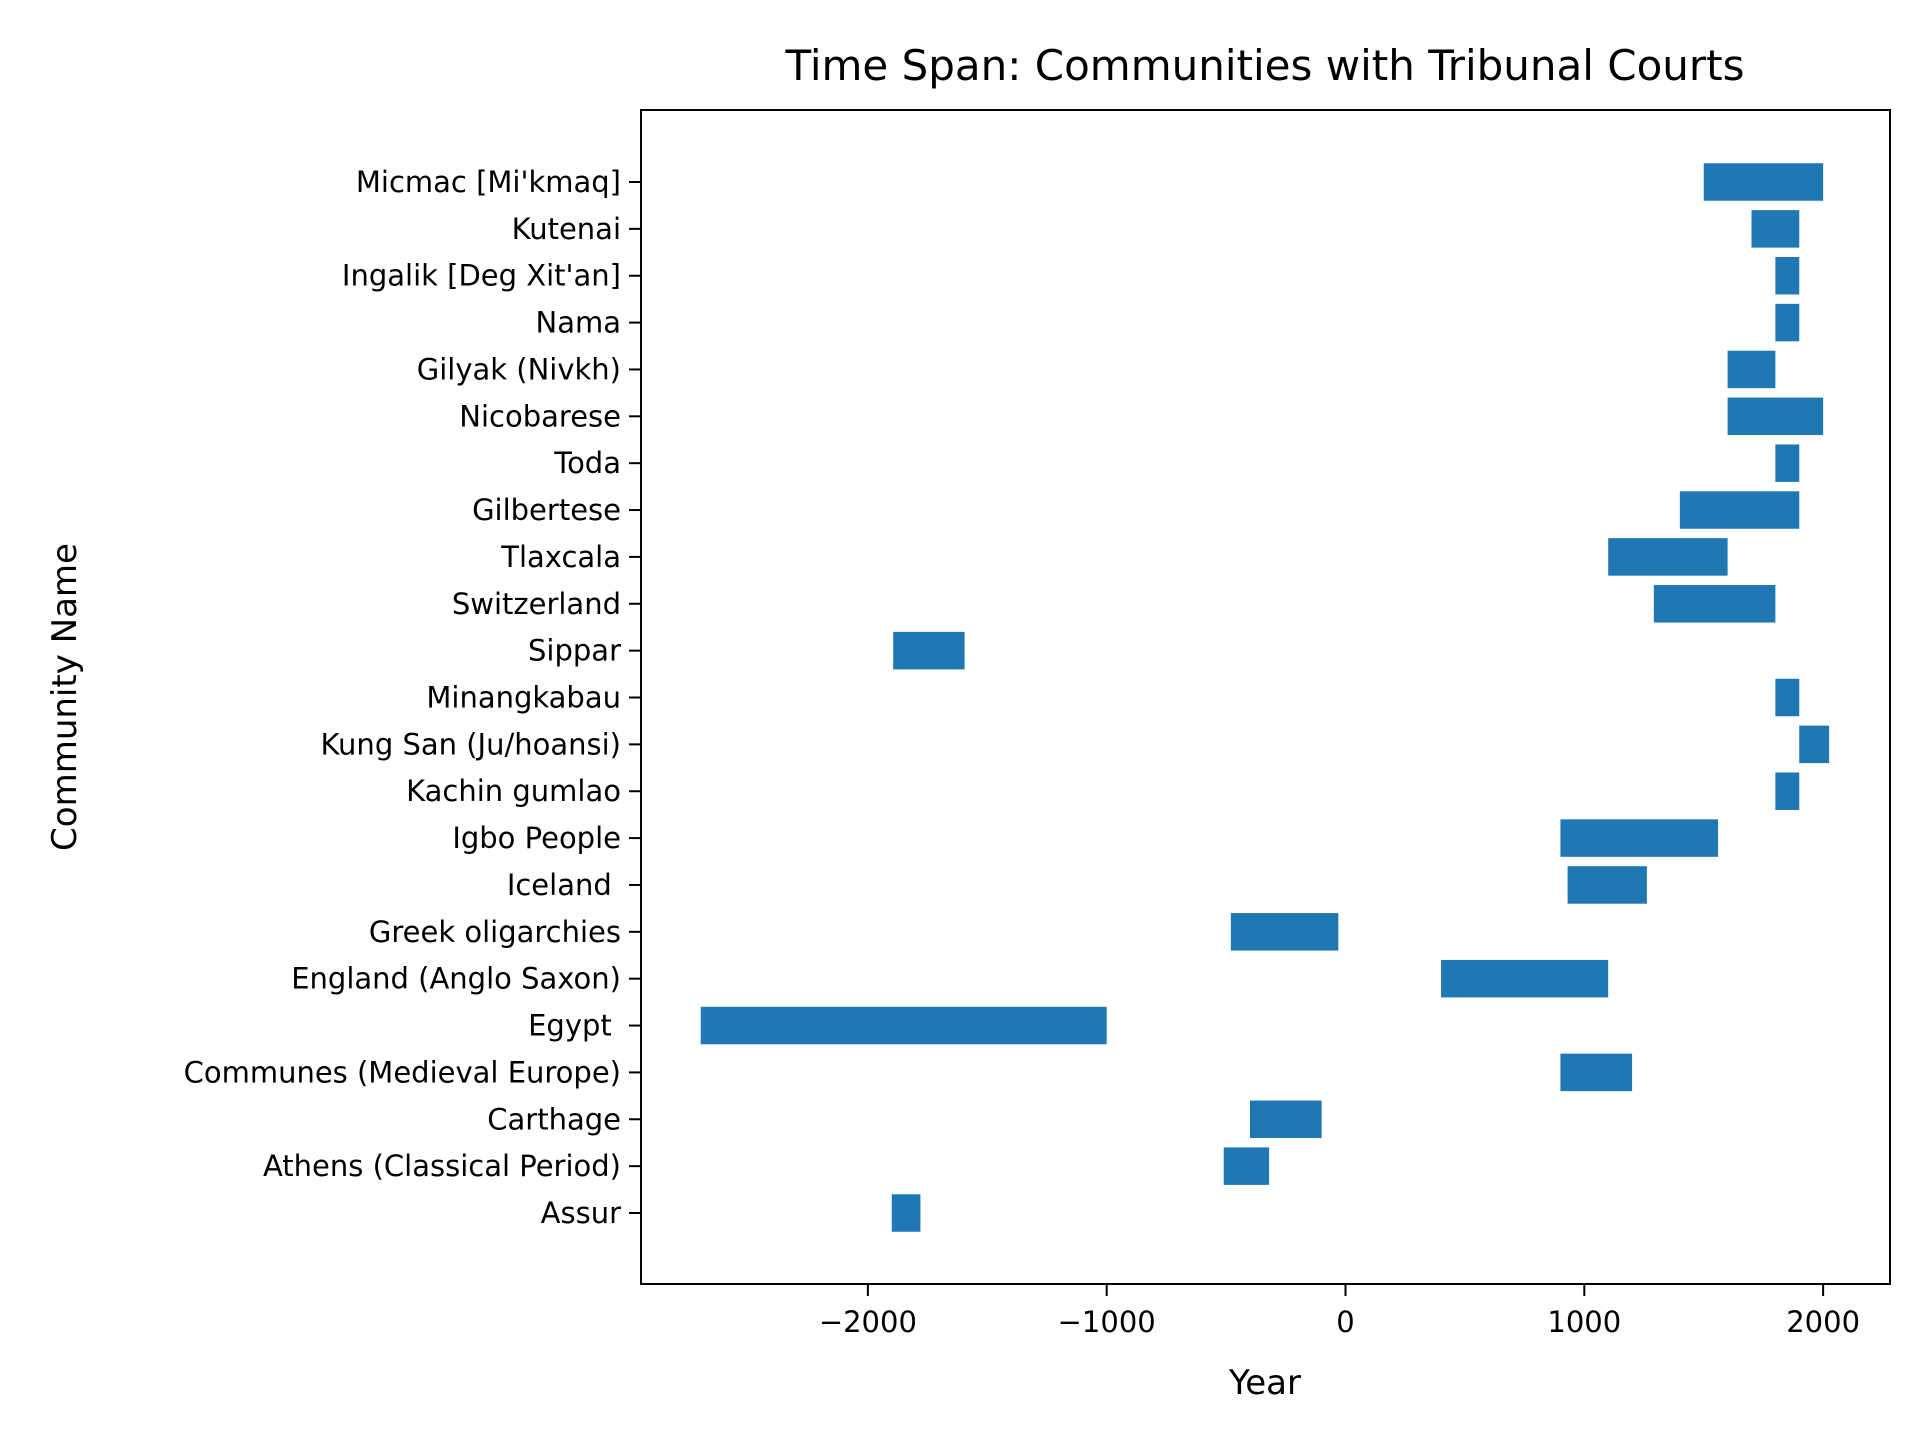  Describe the element at coordinates (581, 1213) in the screenshot. I see `y-tick-label-0: Assur` at that location.